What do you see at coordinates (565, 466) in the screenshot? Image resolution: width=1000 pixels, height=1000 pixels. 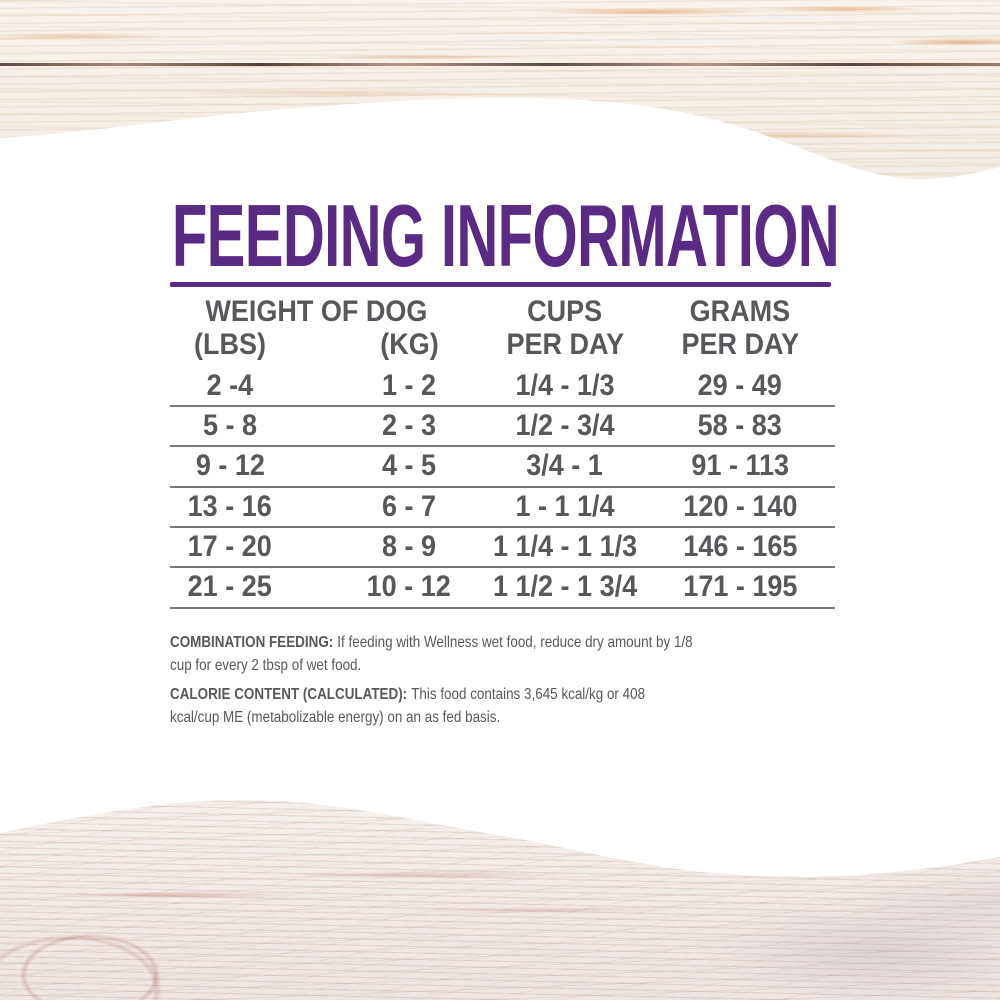 I see `cell-cups: 3/4 - 1` at bounding box center [565, 466].